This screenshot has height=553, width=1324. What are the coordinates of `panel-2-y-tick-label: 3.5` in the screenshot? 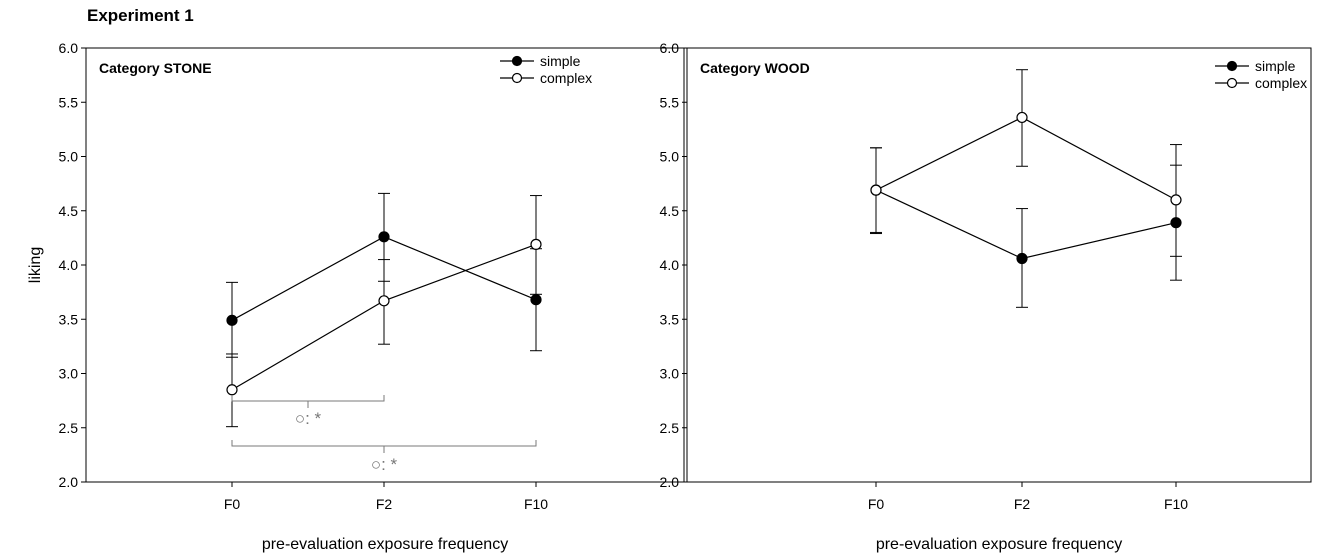 It's located at (670, 319).